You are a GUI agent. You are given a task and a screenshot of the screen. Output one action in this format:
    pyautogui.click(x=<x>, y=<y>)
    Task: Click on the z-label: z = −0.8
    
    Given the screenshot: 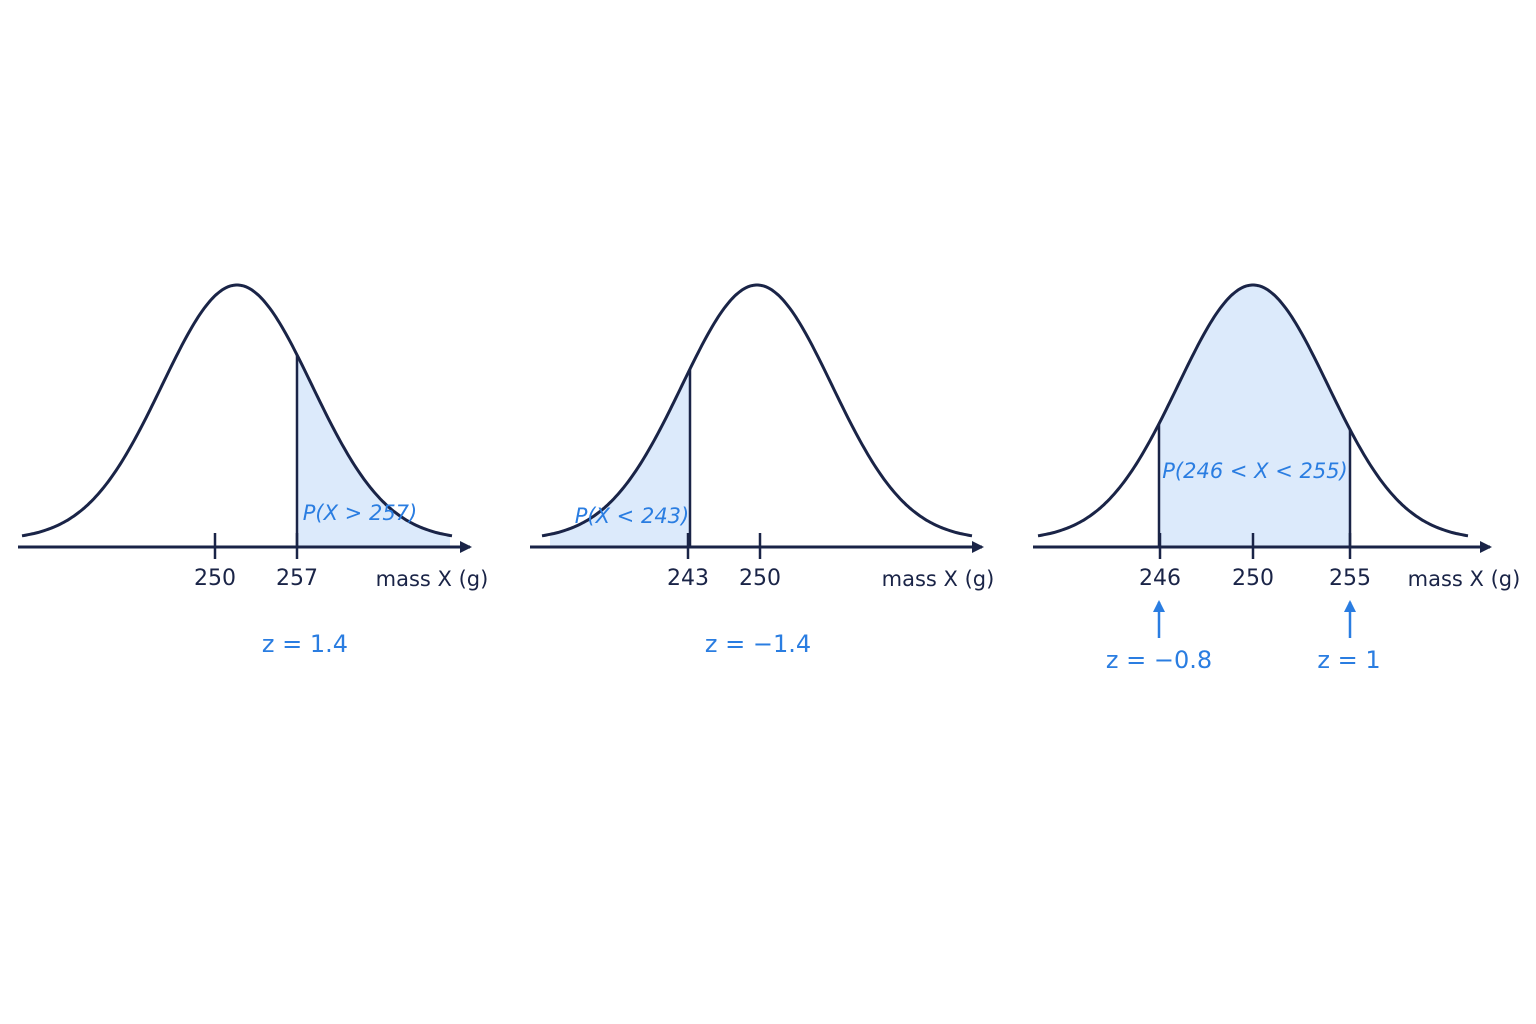 What is the action you would take?
    pyautogui.click(x=1159, y=660)
    